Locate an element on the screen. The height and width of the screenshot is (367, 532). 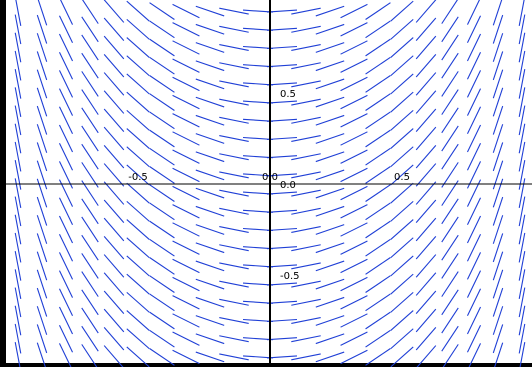
x-tick-label: 0.5 is located at coordinates (402, 177).